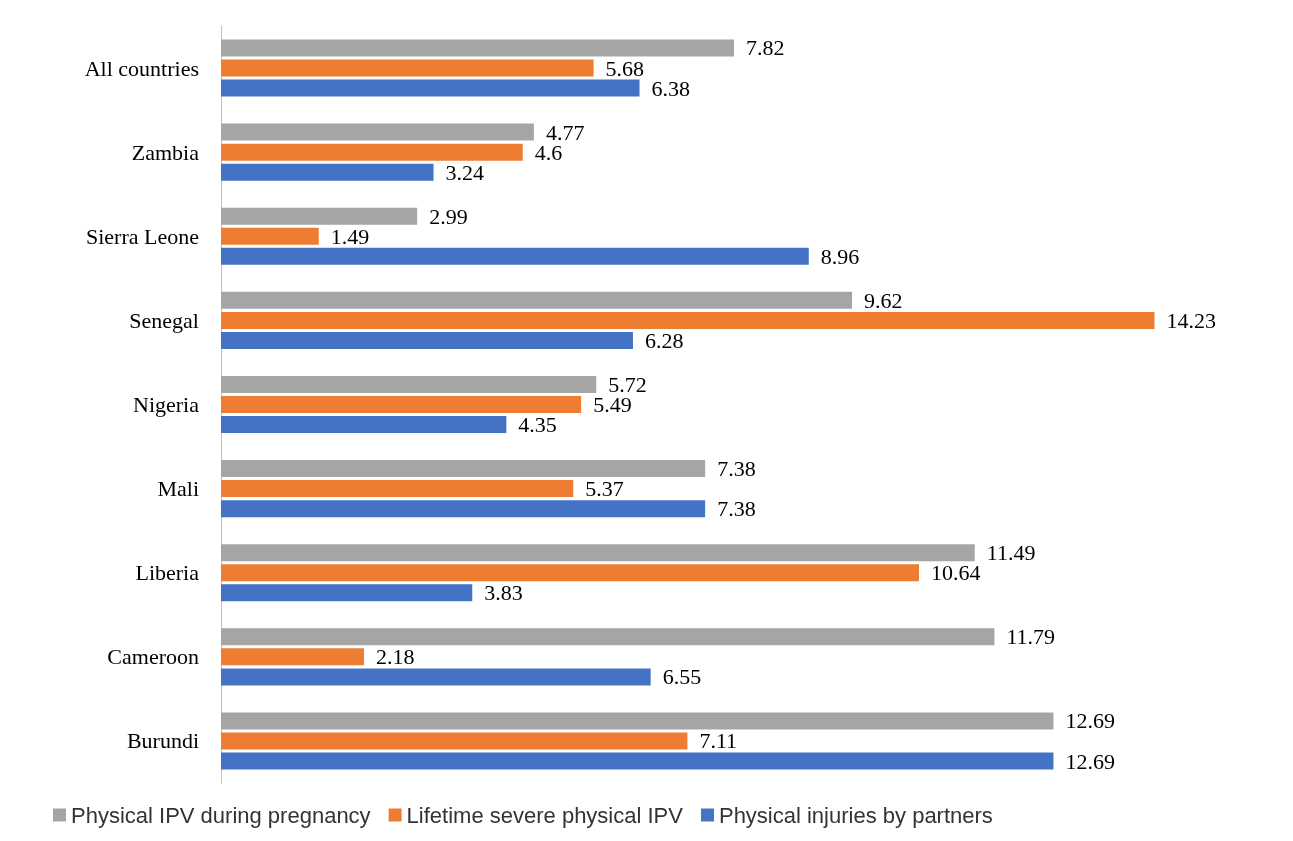 The image size is (1293, 841). Describe the element at coordinates (664, 340) in the screenshot. I see `data-label: 6.28` at that location.